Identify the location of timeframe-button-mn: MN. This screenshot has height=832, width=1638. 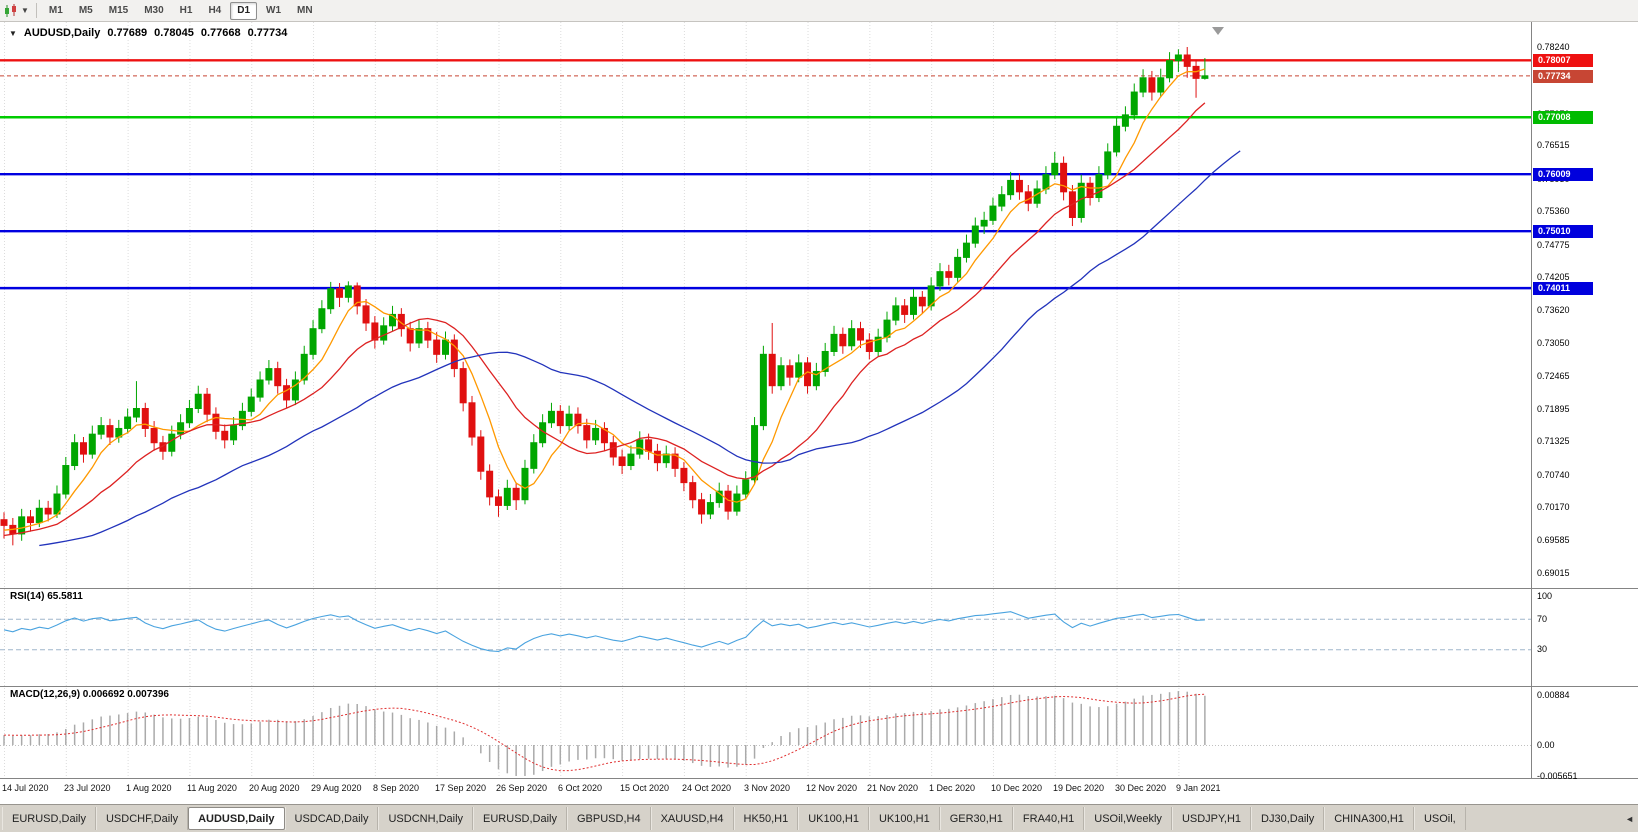
(305, 10).